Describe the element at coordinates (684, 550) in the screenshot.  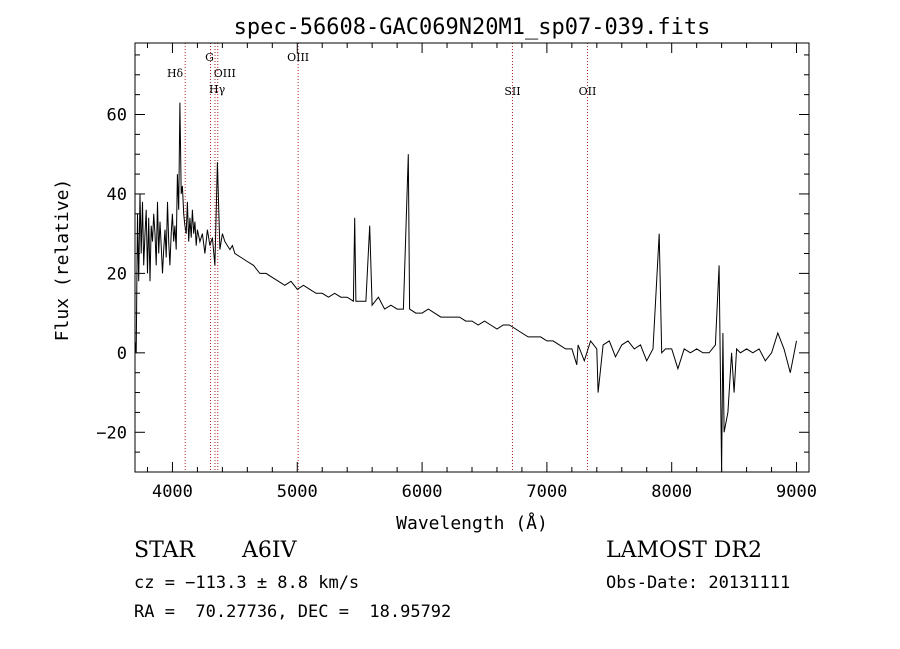
I see `survey-name: LAMOST DR2` at that location.